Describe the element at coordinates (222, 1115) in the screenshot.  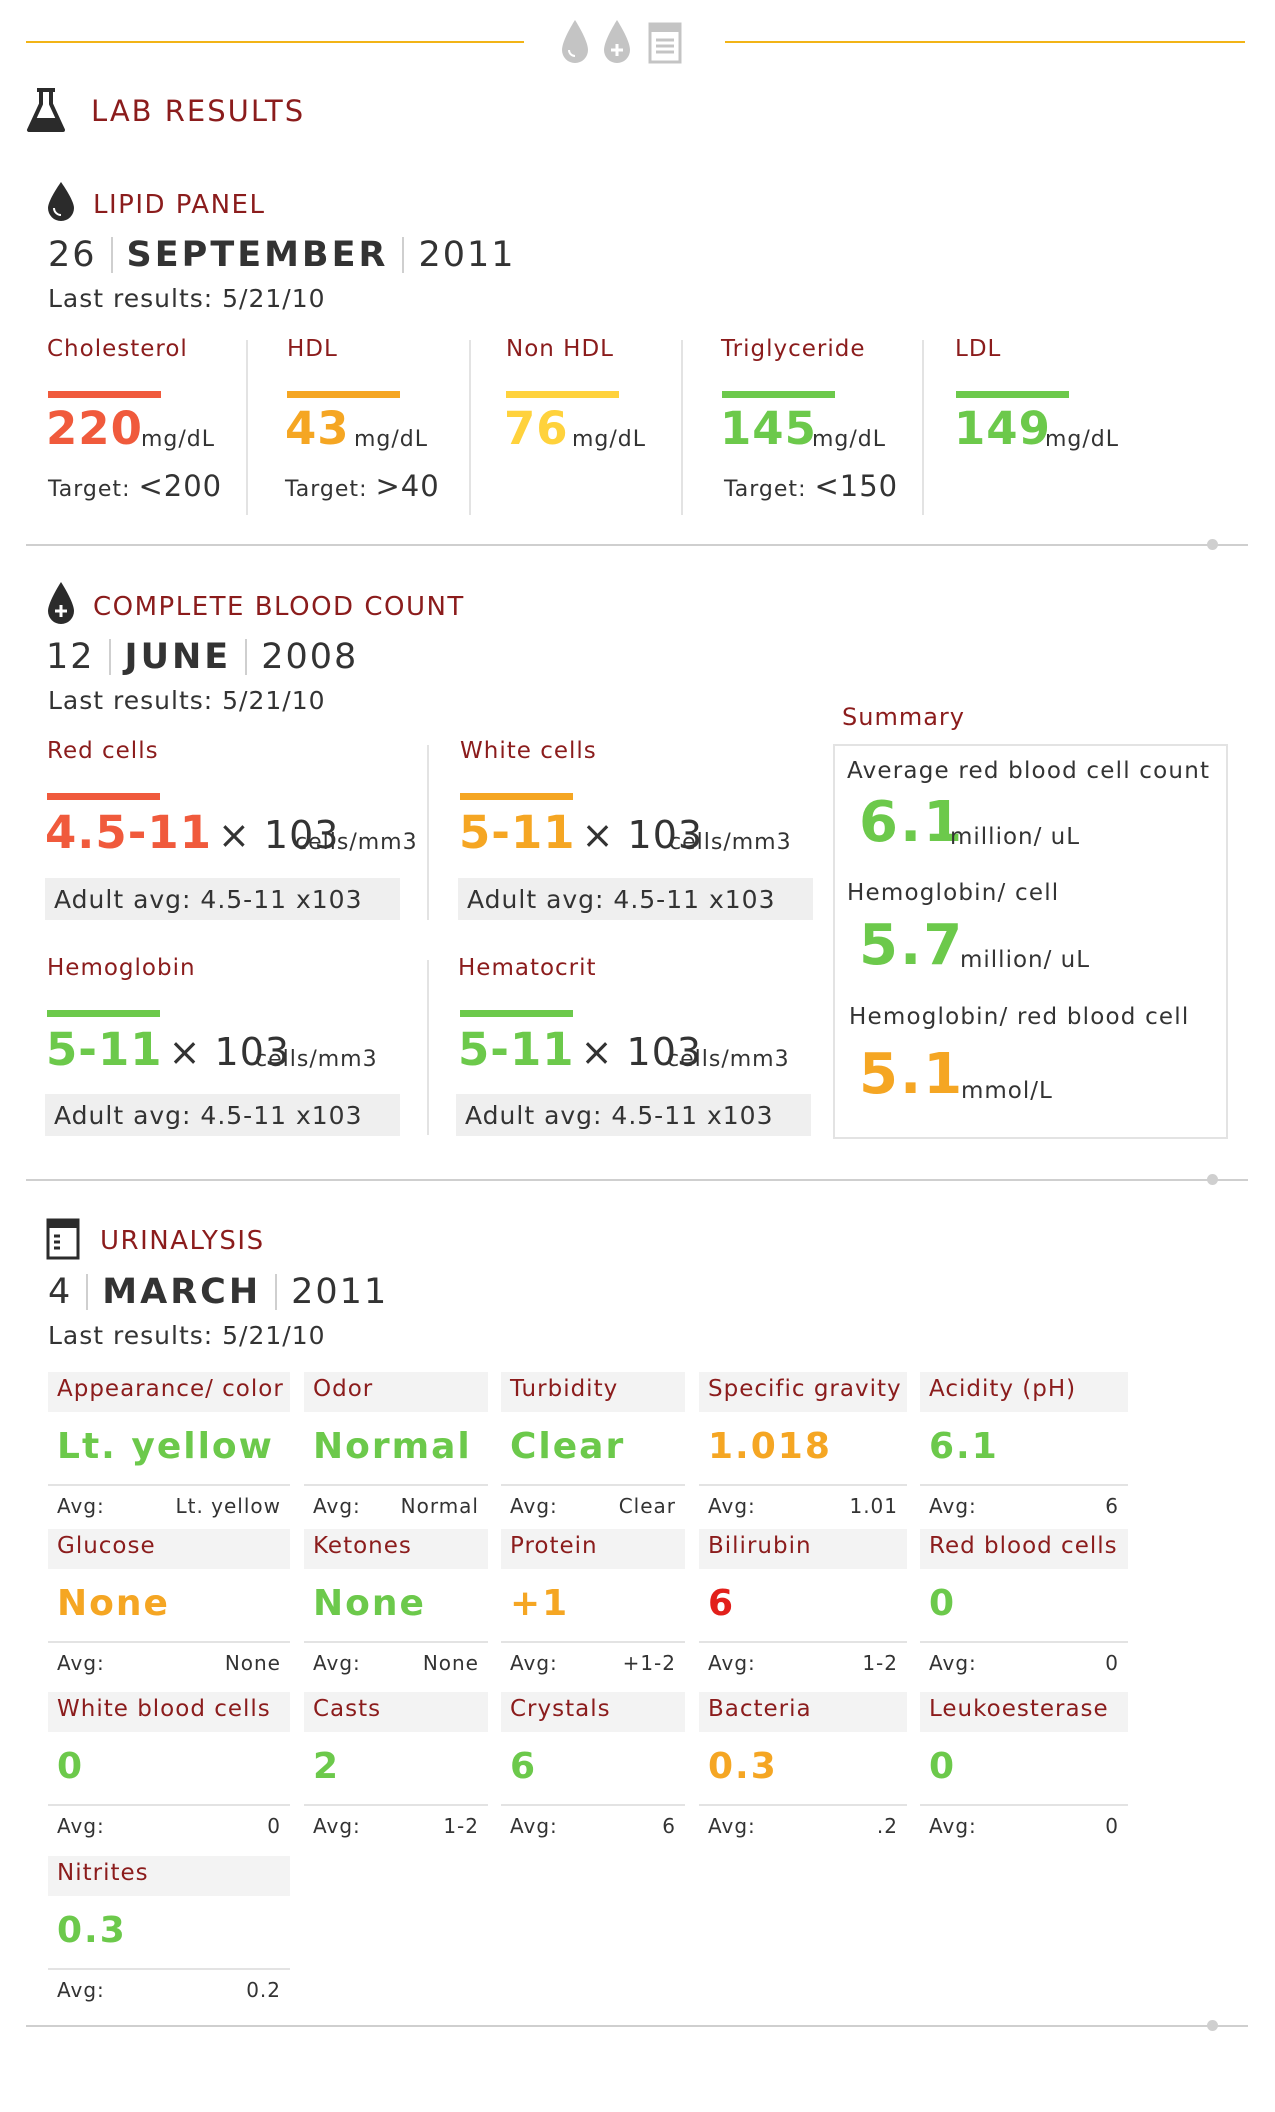
I see `cbc-avg-hemoglobin: Adult avg: 4.5-11 x103` at that location.